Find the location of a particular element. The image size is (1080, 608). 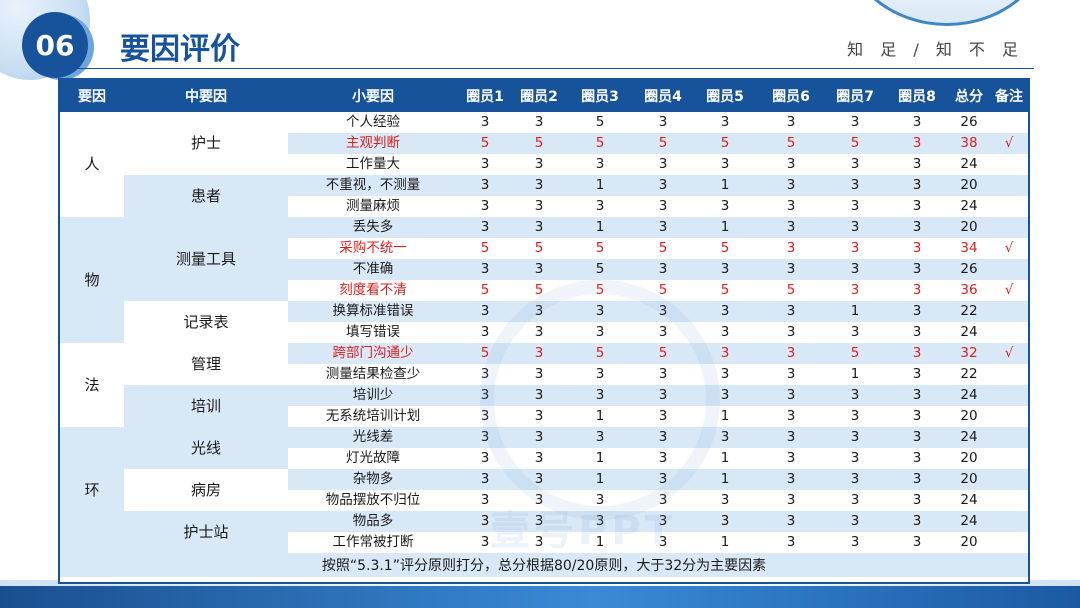

sub-factor-cell: 工作量大 is located at coordinates (373, 164).